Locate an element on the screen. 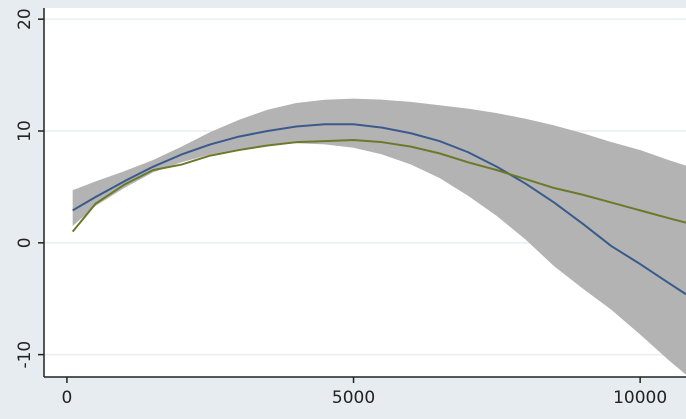 Image resolution: width=686 pixels, height=419 pixels. y-tick-label: 10 is located at coordinates (25, 131).